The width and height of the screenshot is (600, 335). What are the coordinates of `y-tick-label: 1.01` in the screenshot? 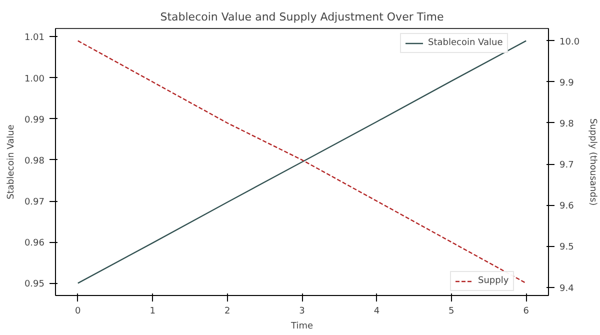 It's located at (34, 38).